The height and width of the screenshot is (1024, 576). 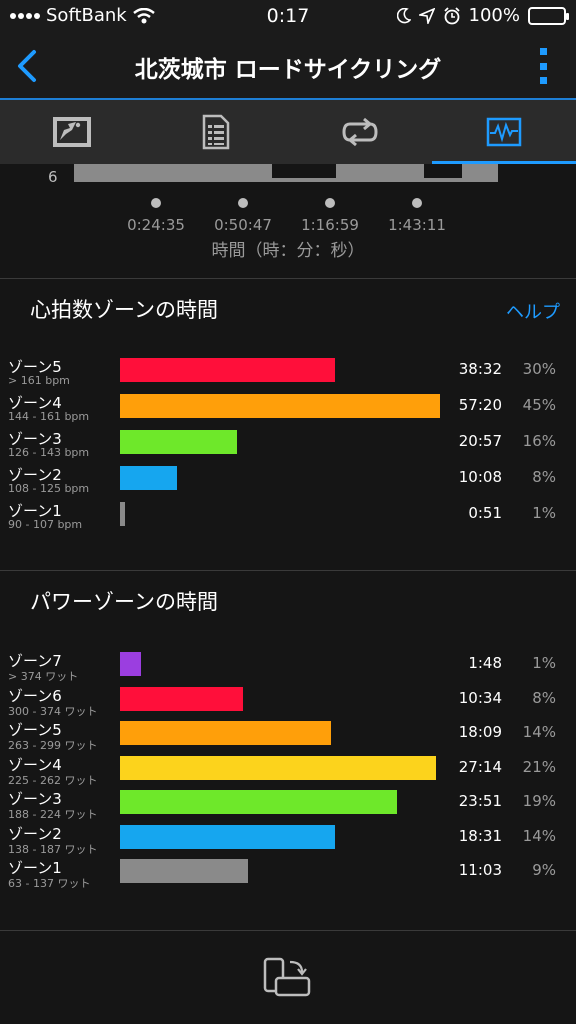 What do you see at coordinates (403, 15) in the screenshot?
I see `moon-icon` at bounding box center [403, 15].